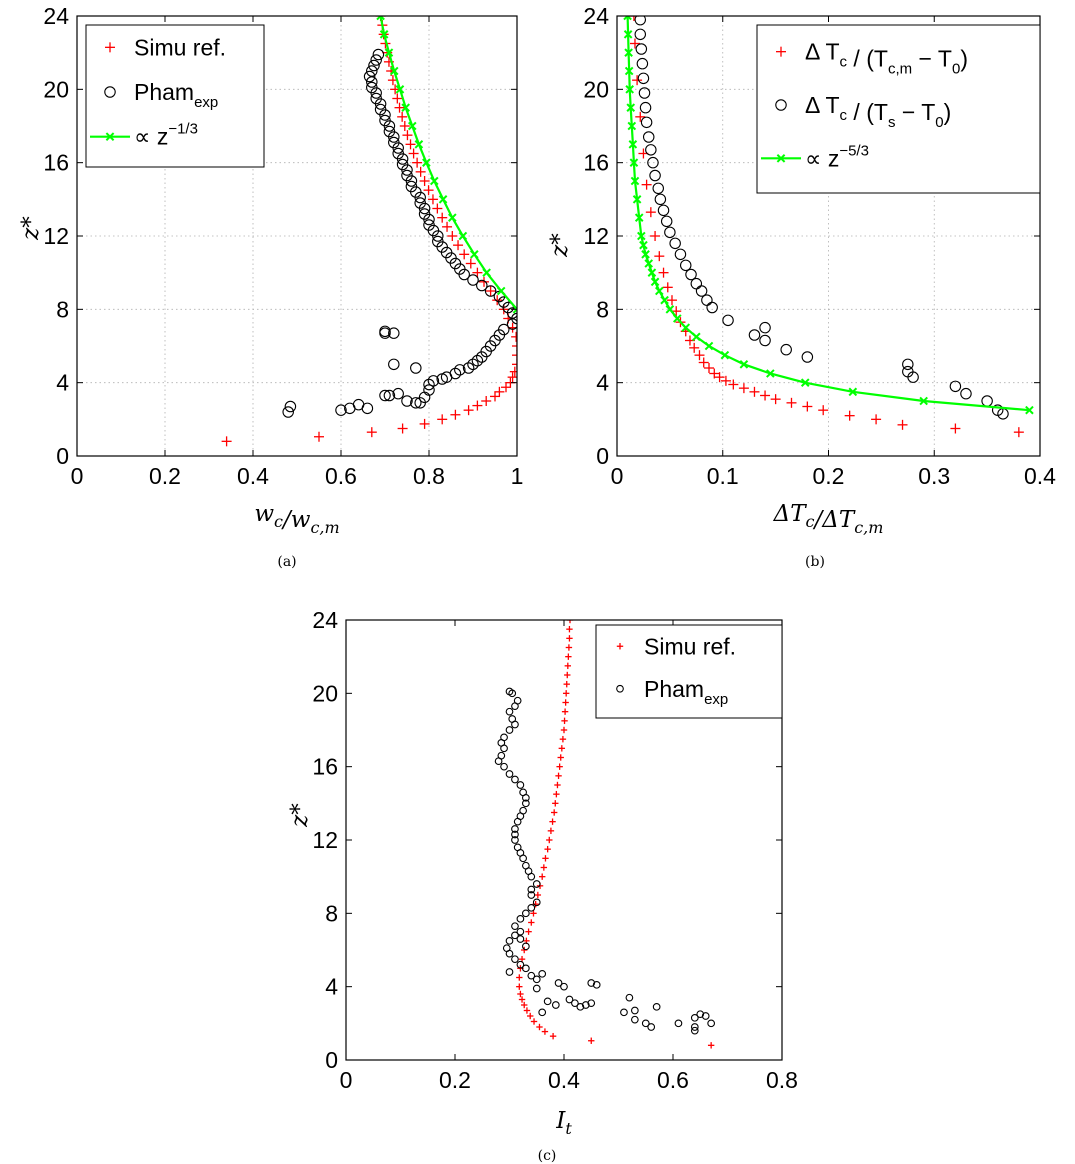 This screenshot has width=1075, height=1164. I want to click on legend-main: Pham, so click(164, 92).